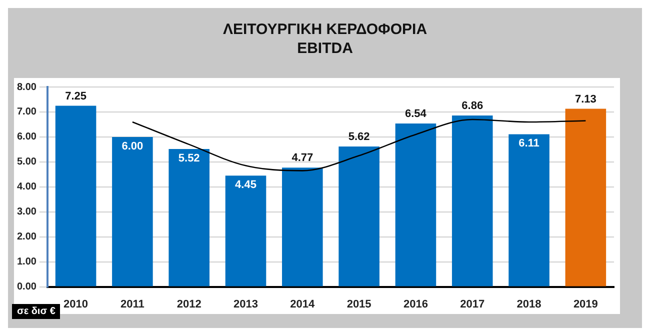 This screenshot has height=336, width=650. What do you see at coordinates (26, 287) in the screenshot?
I see `y-tick-label: 0.00` at bounding box center [26, 287].